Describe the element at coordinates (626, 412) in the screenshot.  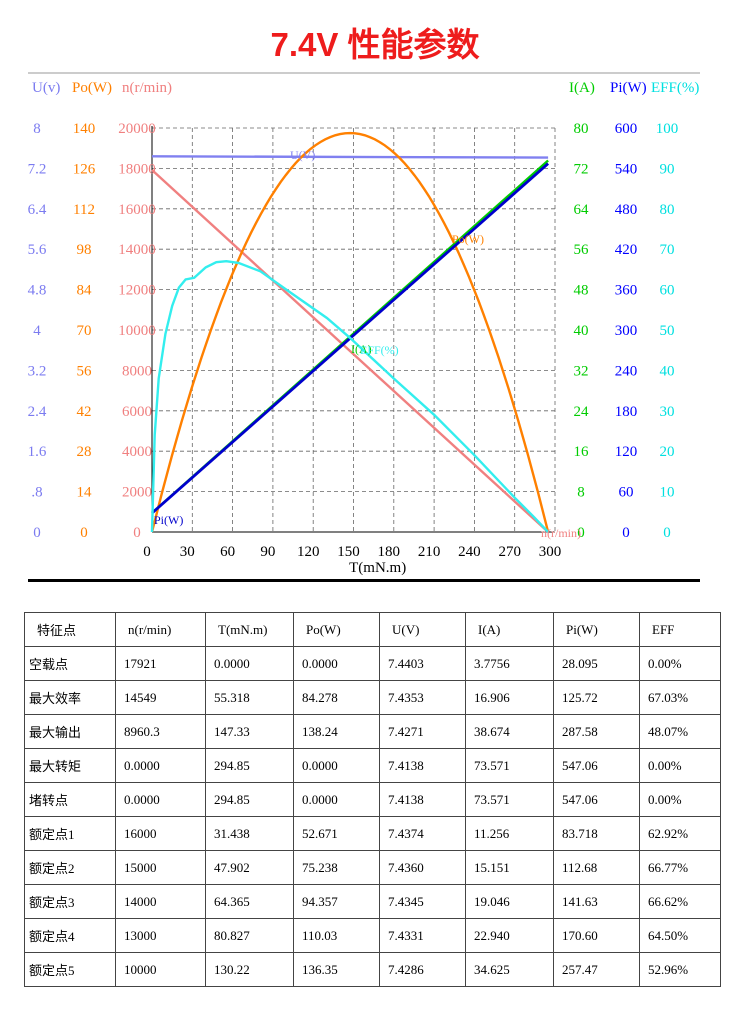
I see `y-tick-label: 180` at that location.